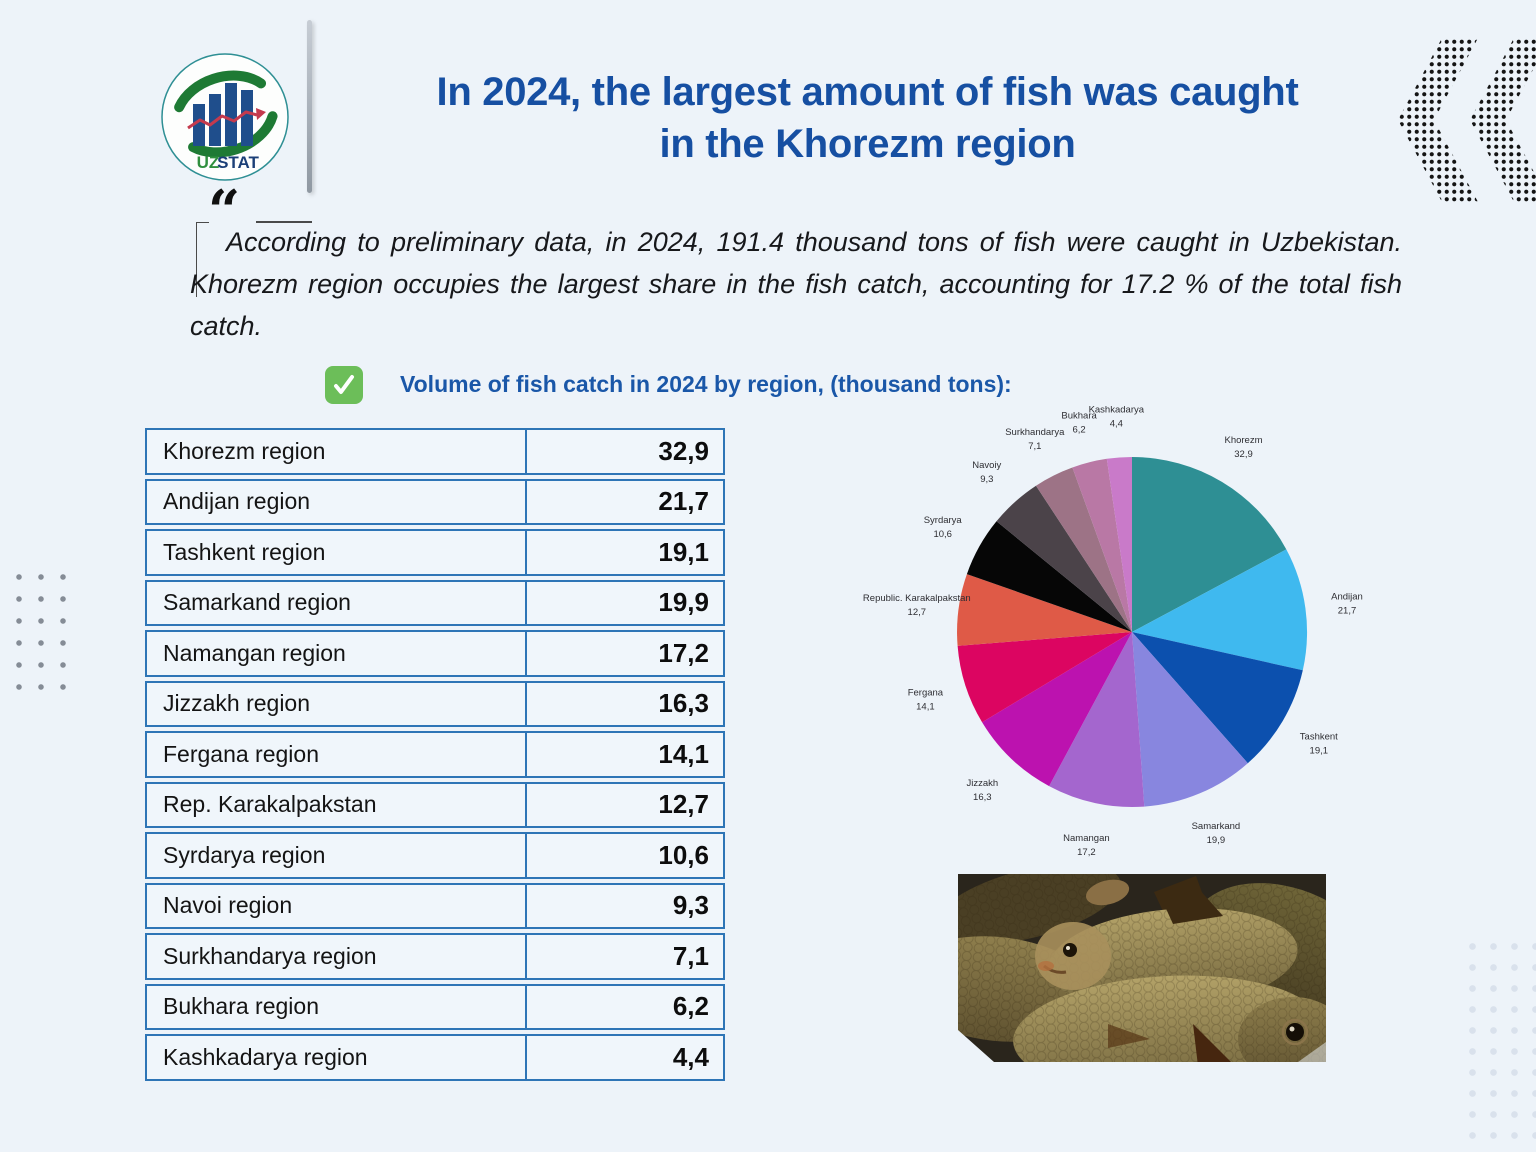 Image resolution: width=1536 pixels, height=1152 pixels. I want to click on region-cell: Fergana region, so click(335, 754).